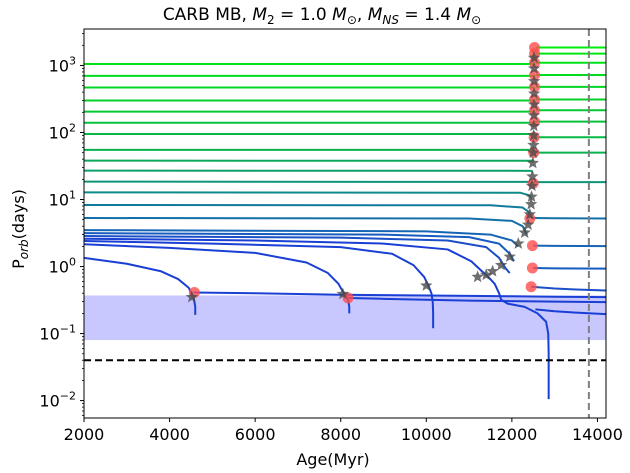  I want to click on y-tick-label: 10¹, so click(62, 199).